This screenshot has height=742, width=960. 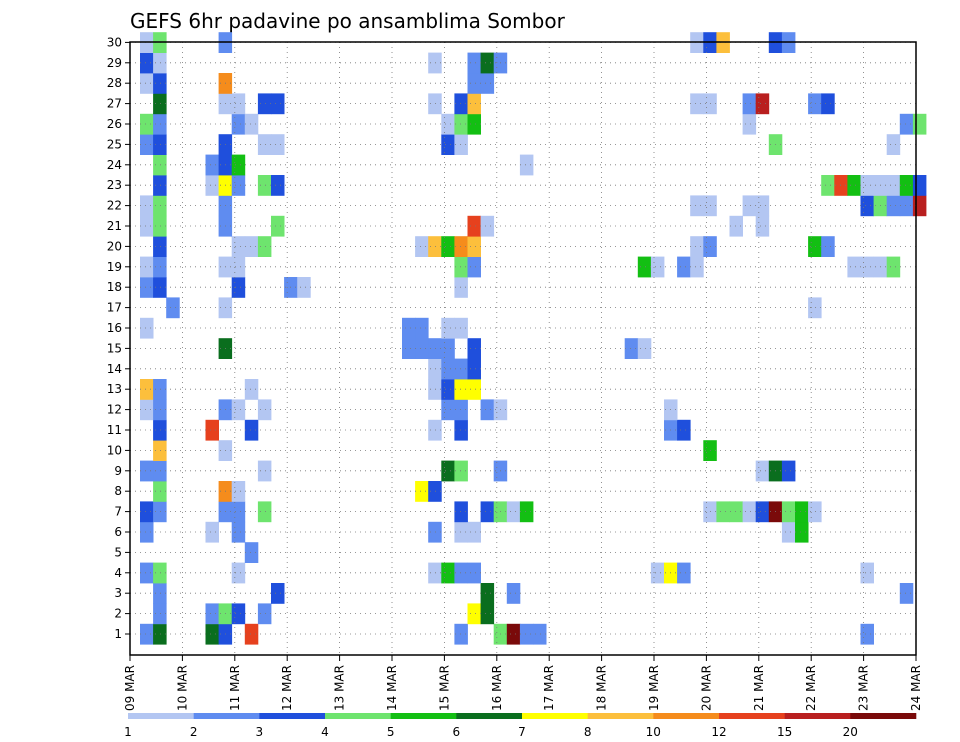 I want to click on x-tick-label: 18 MAR, so click(x=602, y=688).